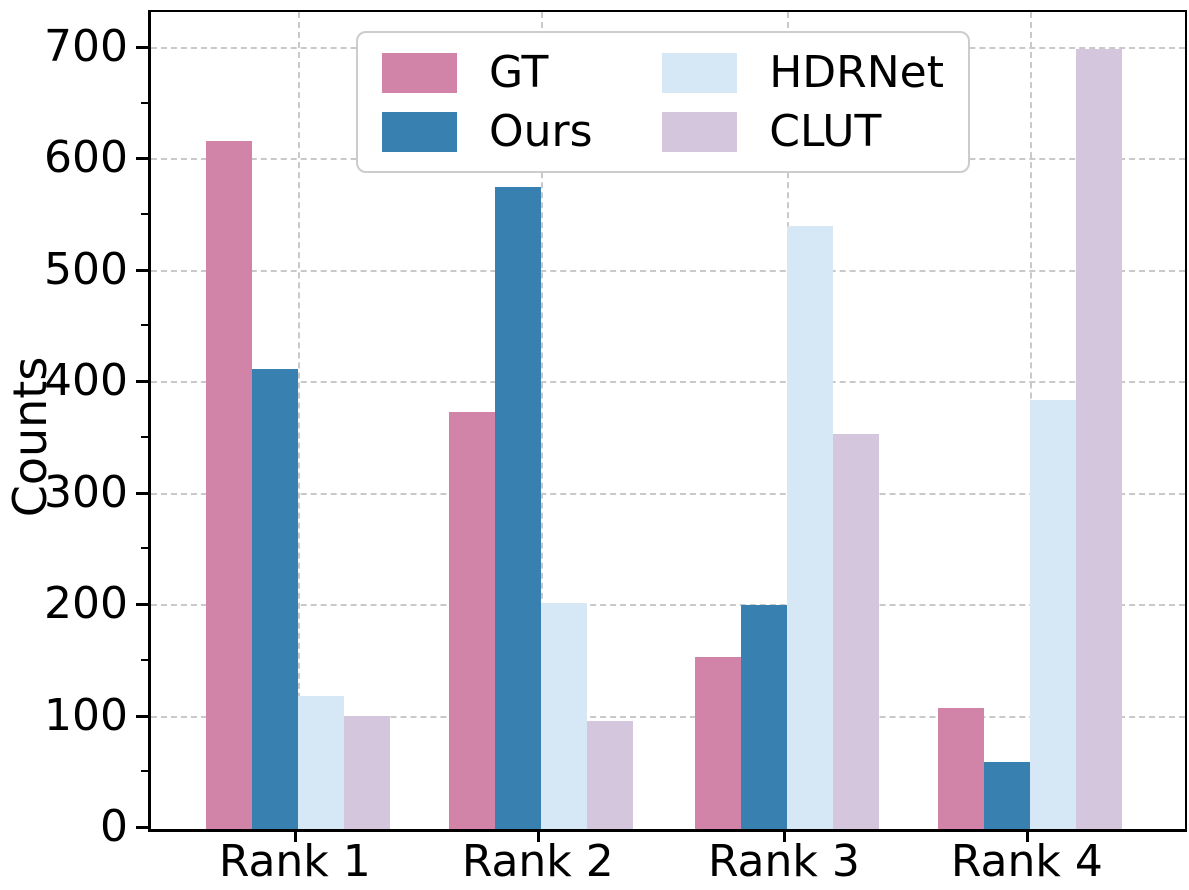 Image resolution: width=1189 pixels, height=890 pixels. I want to click on y-tick-label-100: 100, so click(86, 715).